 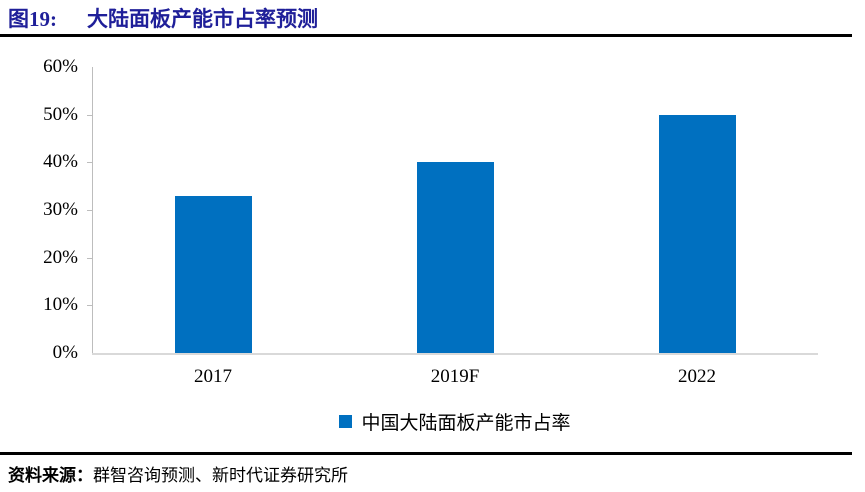 What do you see at coordinates (65, 353) in the screenshot?
I see `y-axis-tick-label: 0%` at bounding box center [65, 353].